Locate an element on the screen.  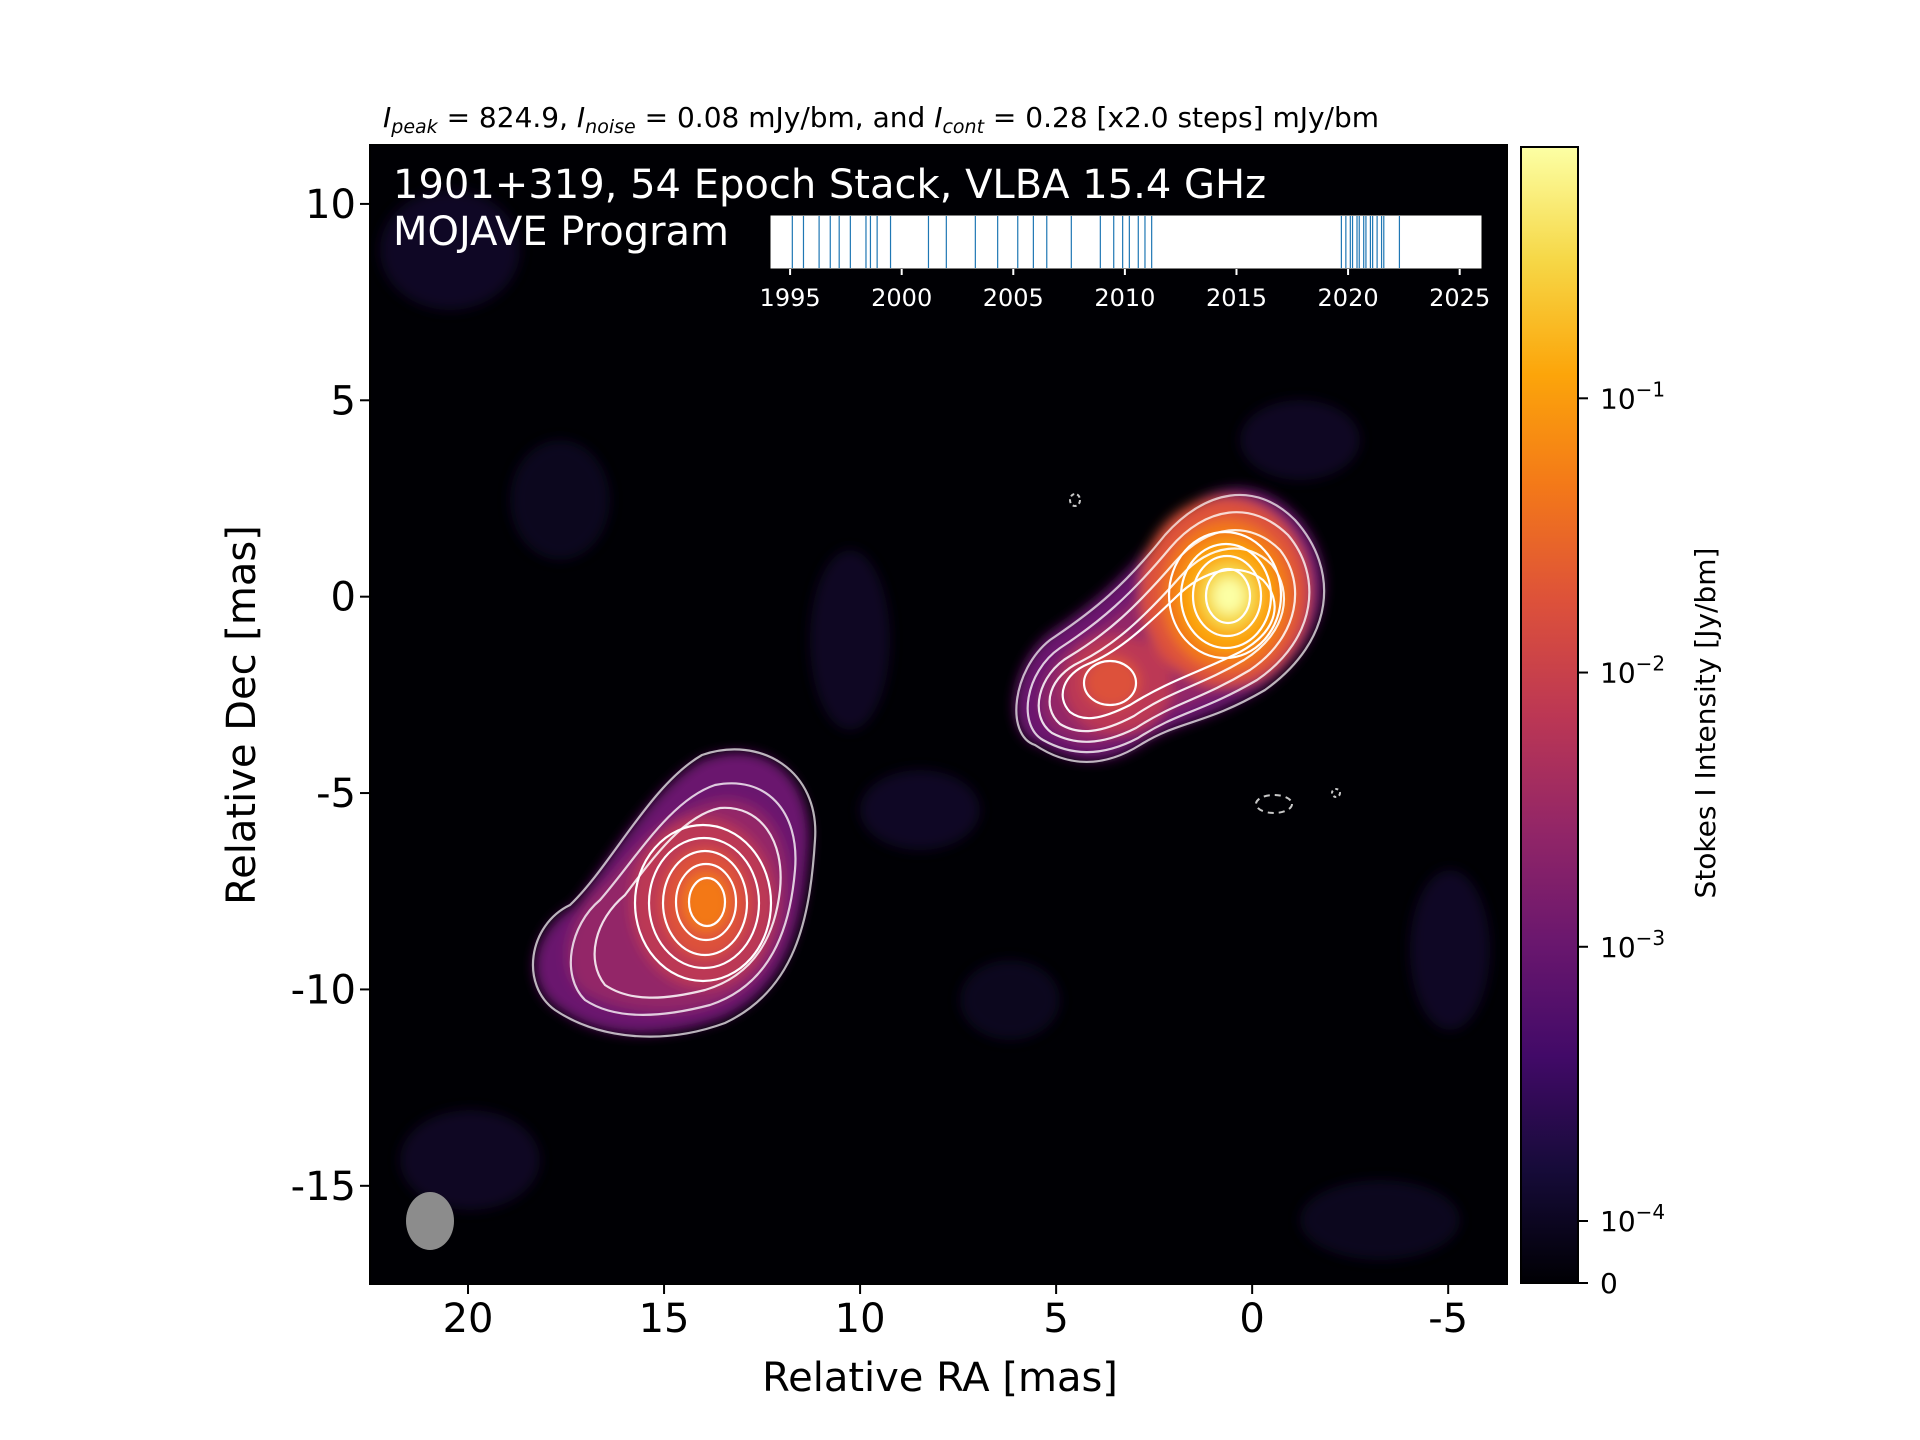
core-contours is located at coordinates (1170, 628).